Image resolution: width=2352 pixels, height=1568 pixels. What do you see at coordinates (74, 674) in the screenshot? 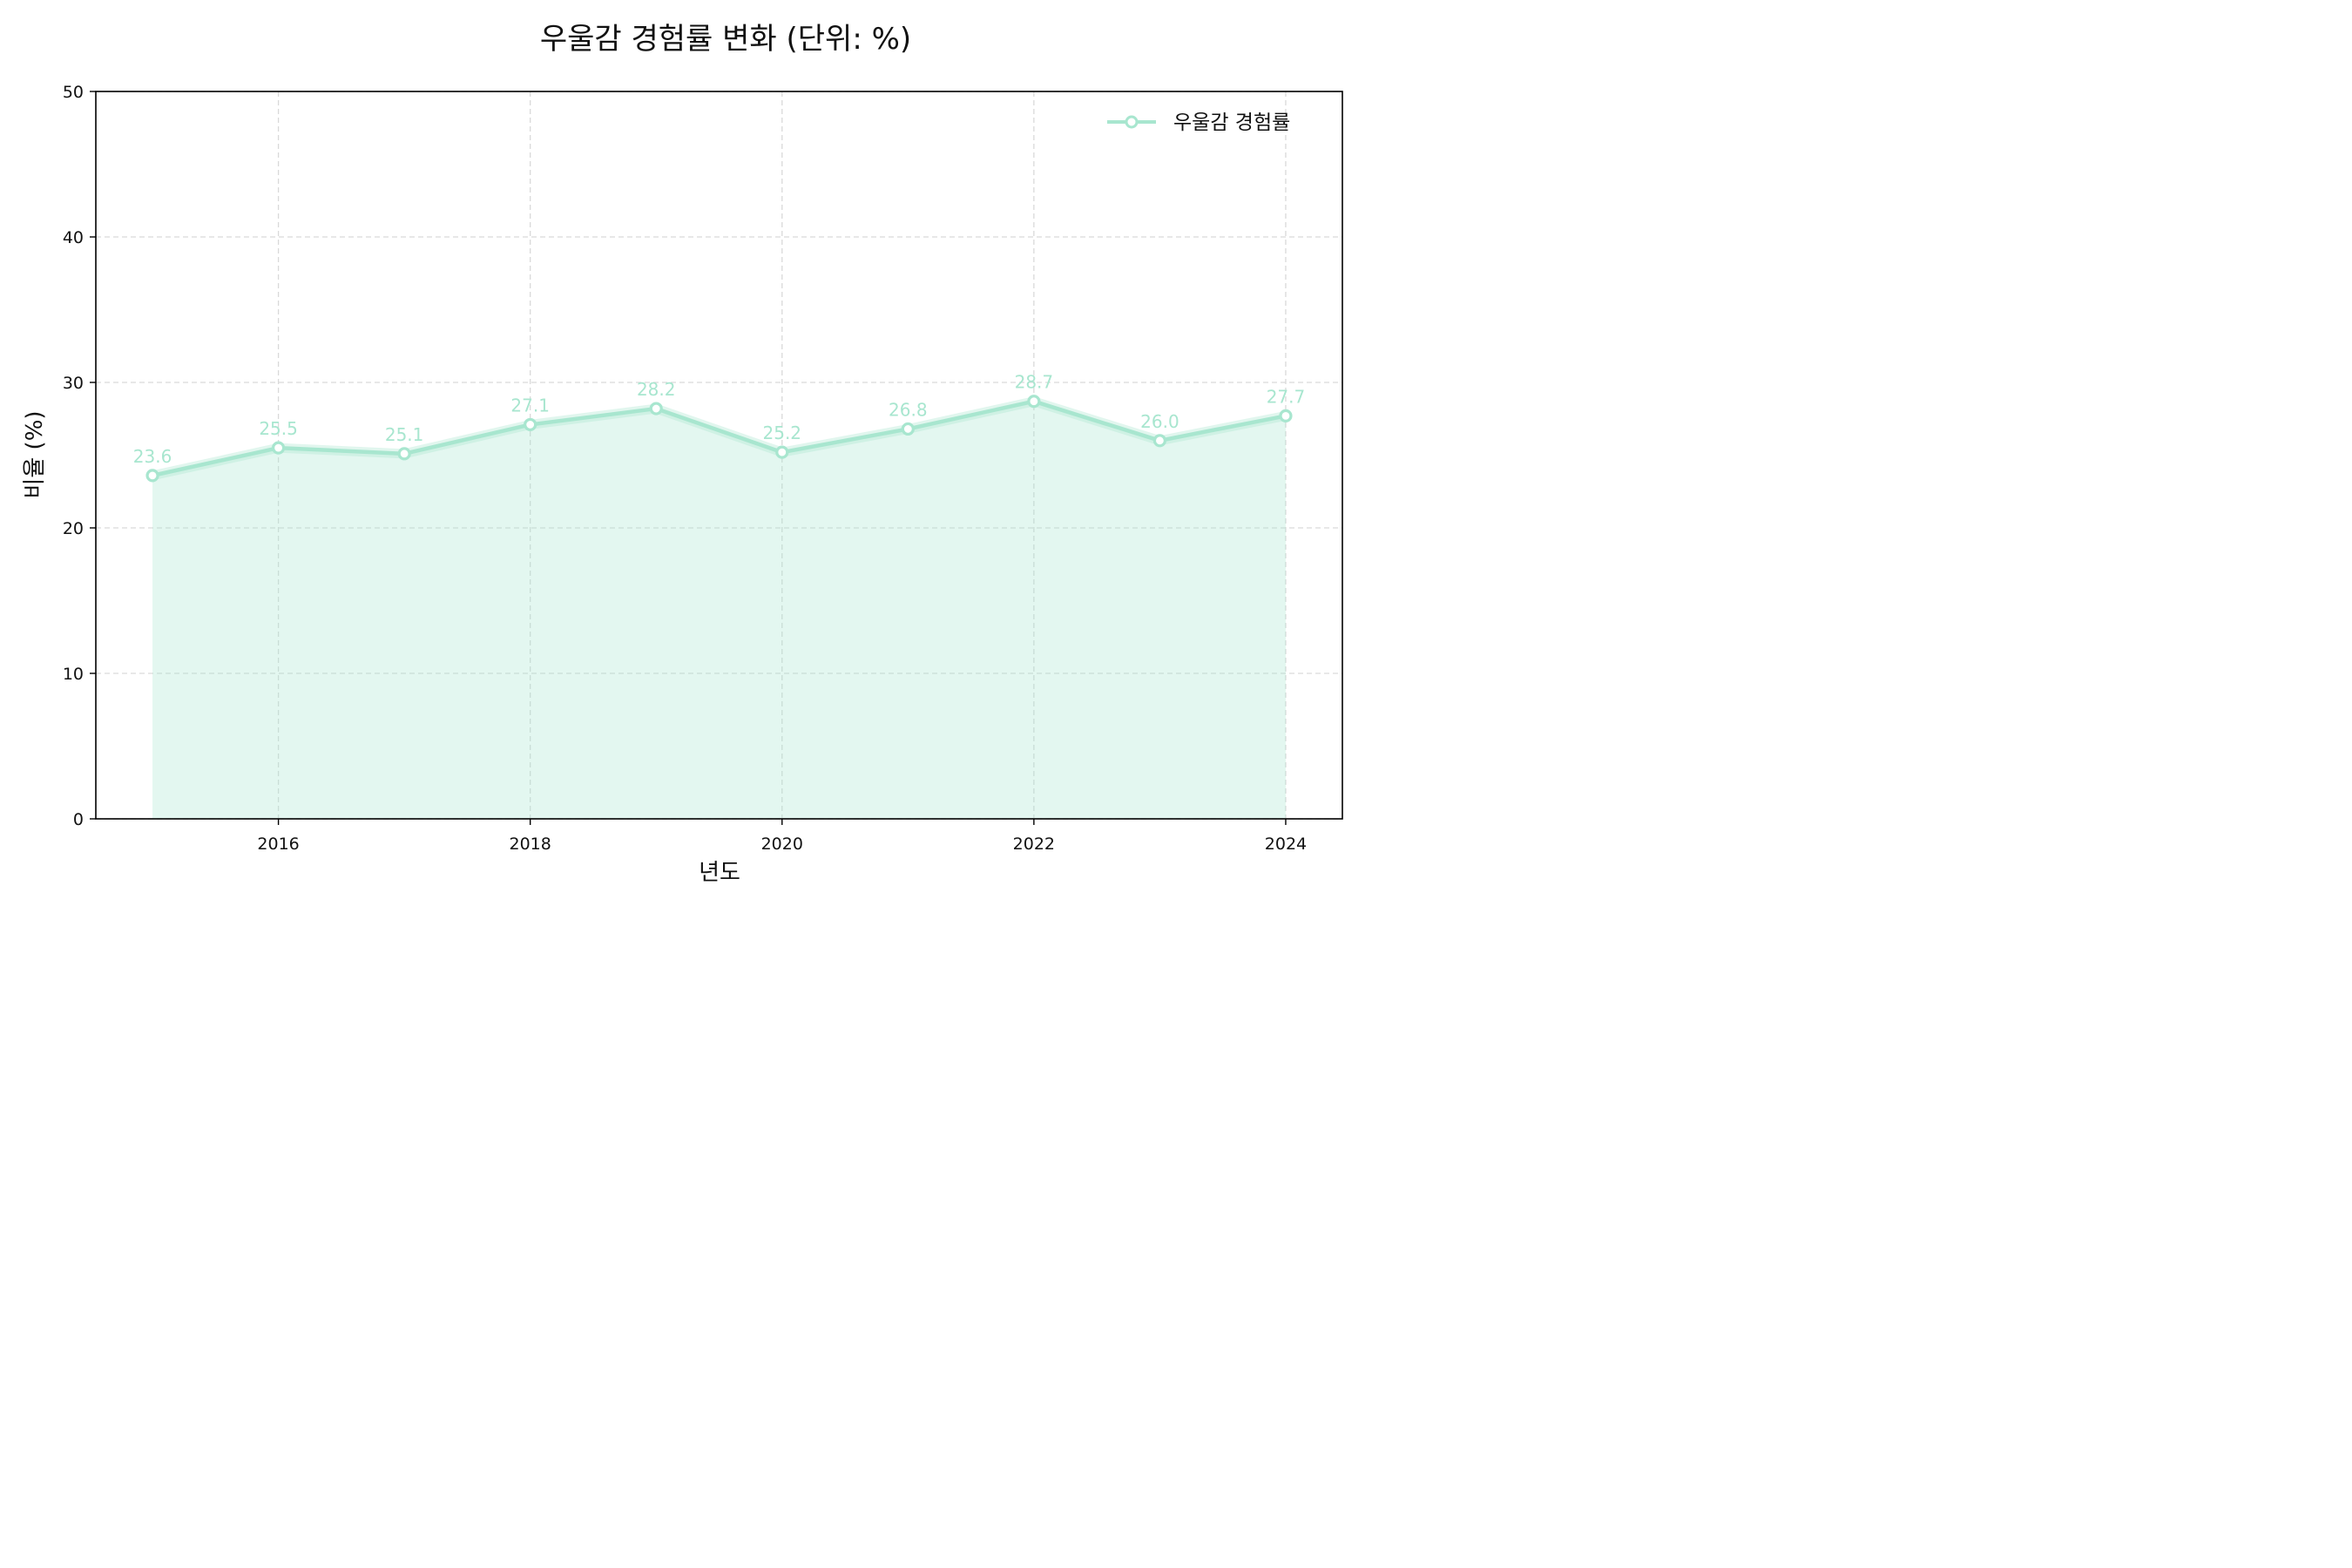
I see `y-tick-label: 10` at bounding box center [74, 674].